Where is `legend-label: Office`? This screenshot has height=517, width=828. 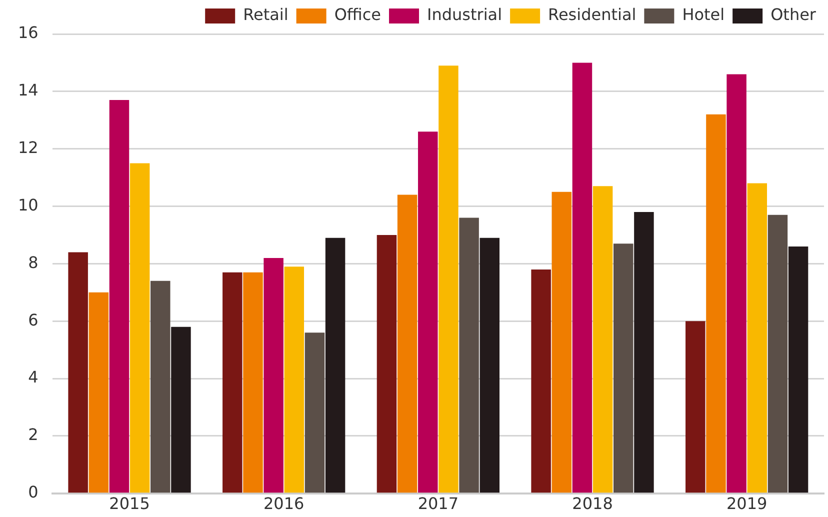
legend-label: Office is located at coordinates (358, 14).